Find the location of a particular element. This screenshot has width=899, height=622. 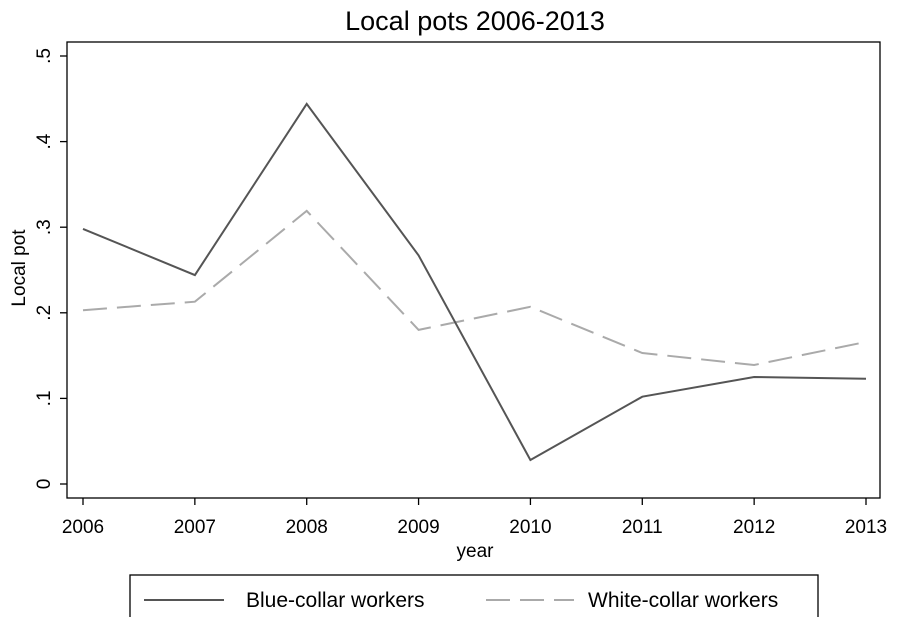

legend-box is located at coordinates (474, 597).